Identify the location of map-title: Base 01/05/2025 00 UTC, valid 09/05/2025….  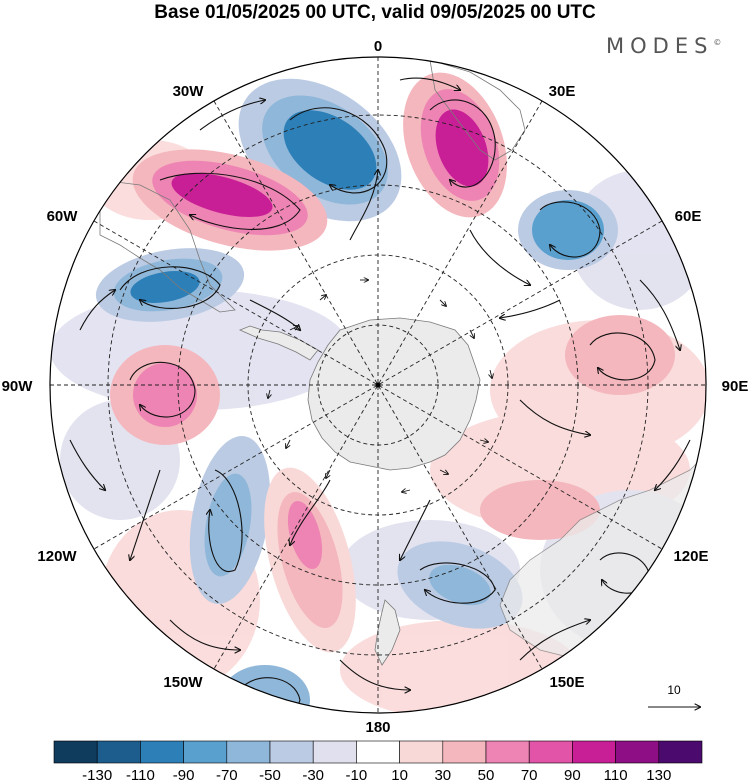
(375, 12).